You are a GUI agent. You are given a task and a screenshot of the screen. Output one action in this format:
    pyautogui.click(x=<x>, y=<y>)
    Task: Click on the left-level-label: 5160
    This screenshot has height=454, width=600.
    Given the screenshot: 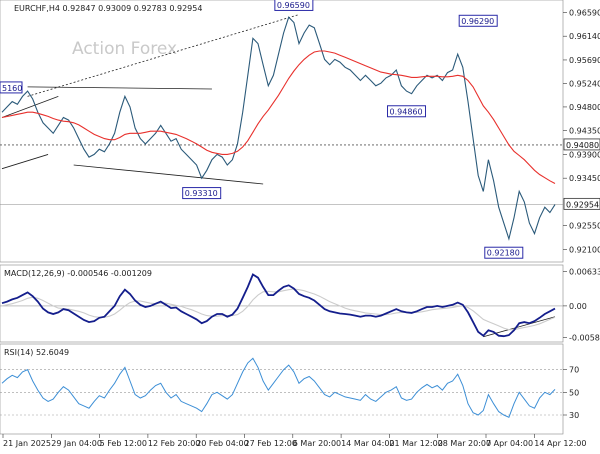 What is the action you would take?
    pyautogui.click(x=12, y=88)
    